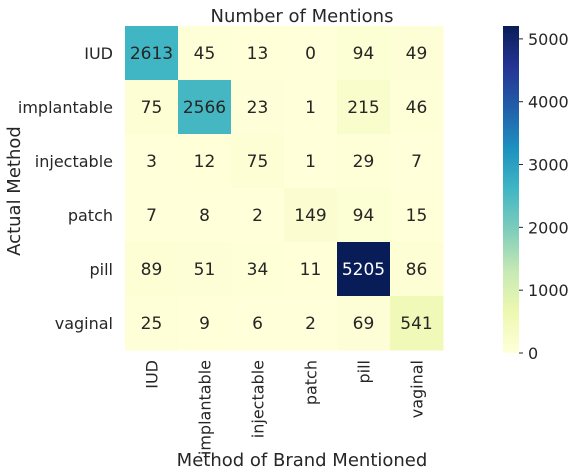 The image size is (572, 476). I want to click on cell-value-label: 89, so click(152, 270).